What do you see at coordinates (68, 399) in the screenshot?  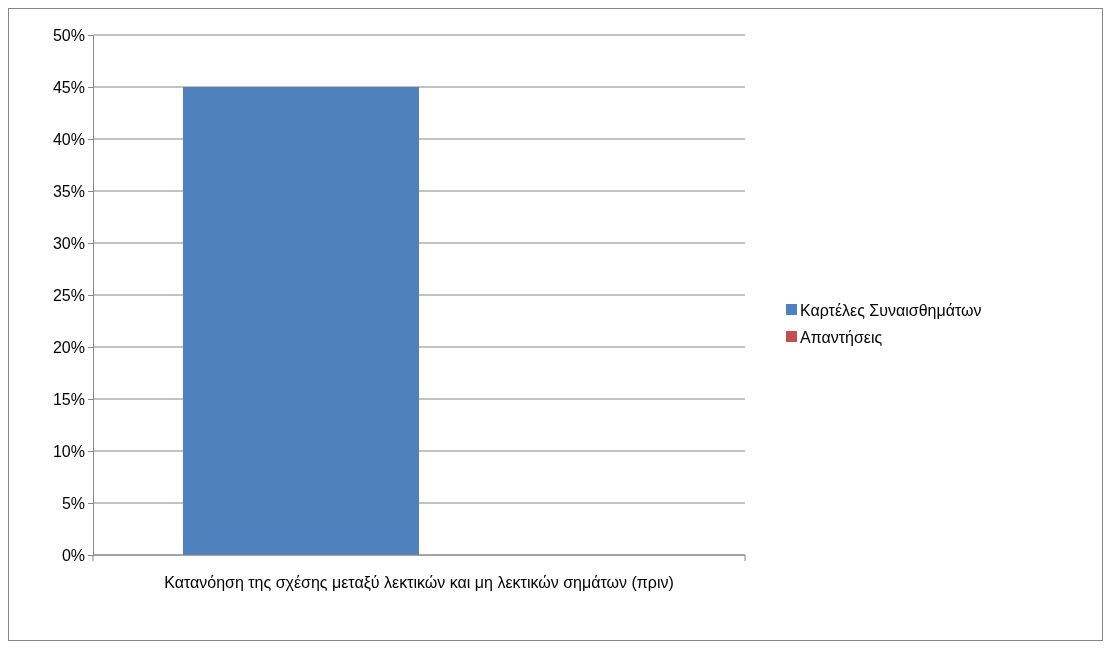 I see `y-tick-label: 15%` at bounding box center [68, 399].